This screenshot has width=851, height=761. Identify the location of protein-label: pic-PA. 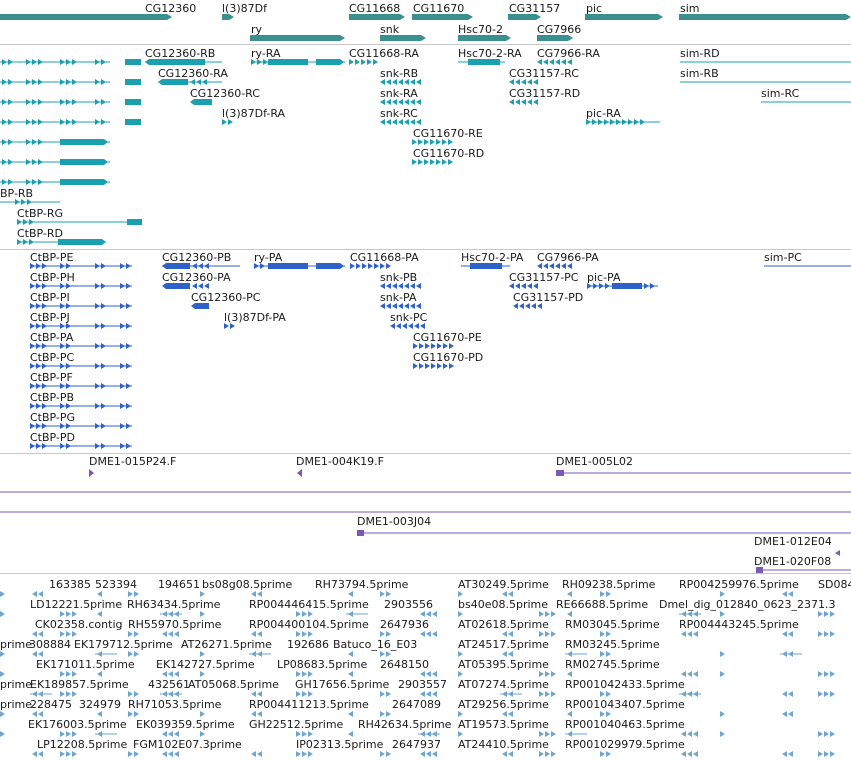
(604, 277).